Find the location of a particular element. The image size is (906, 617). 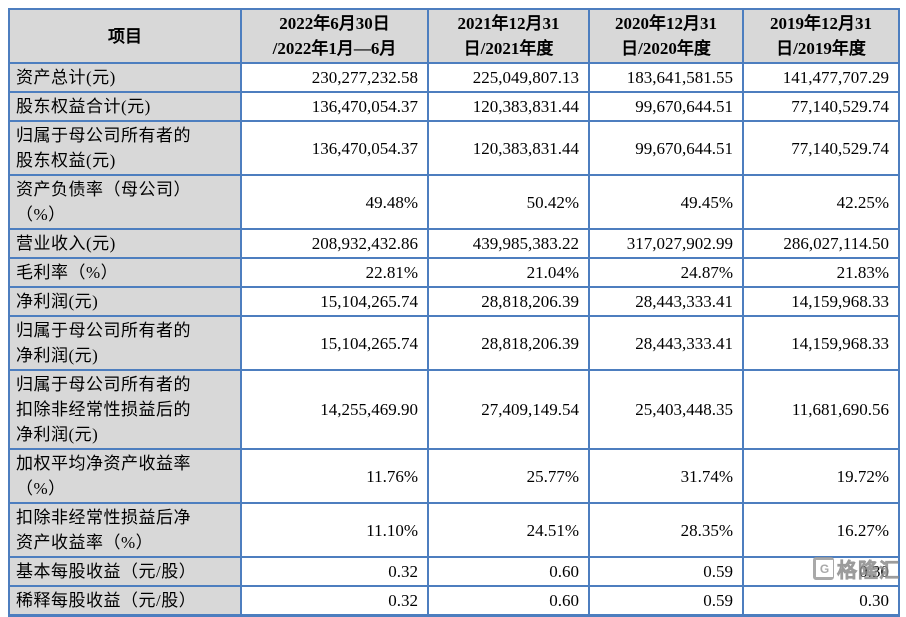

cell-value: 16.27% is located at coordinates (821, 530).